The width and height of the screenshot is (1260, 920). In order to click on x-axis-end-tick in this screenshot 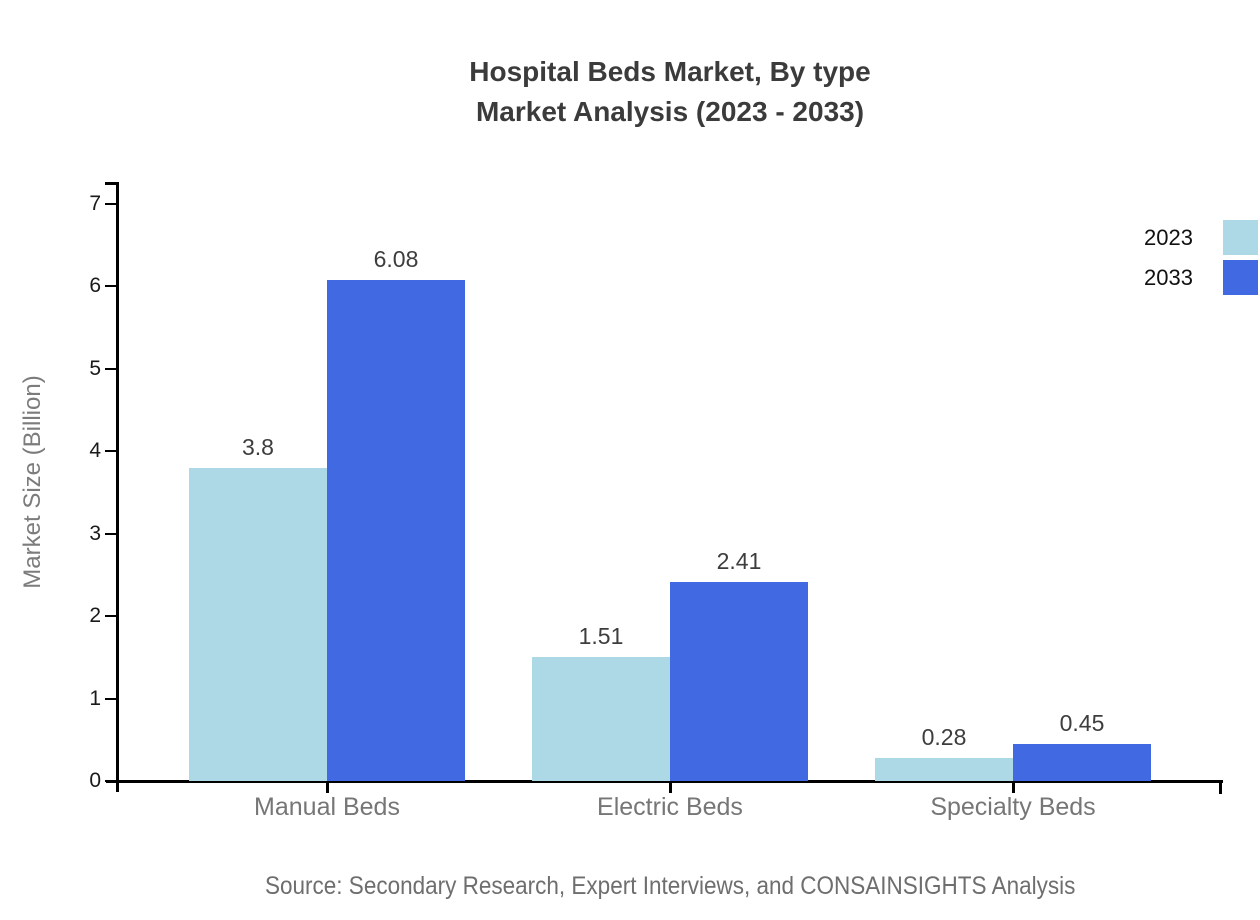, I will do `click(1220, 787)`.